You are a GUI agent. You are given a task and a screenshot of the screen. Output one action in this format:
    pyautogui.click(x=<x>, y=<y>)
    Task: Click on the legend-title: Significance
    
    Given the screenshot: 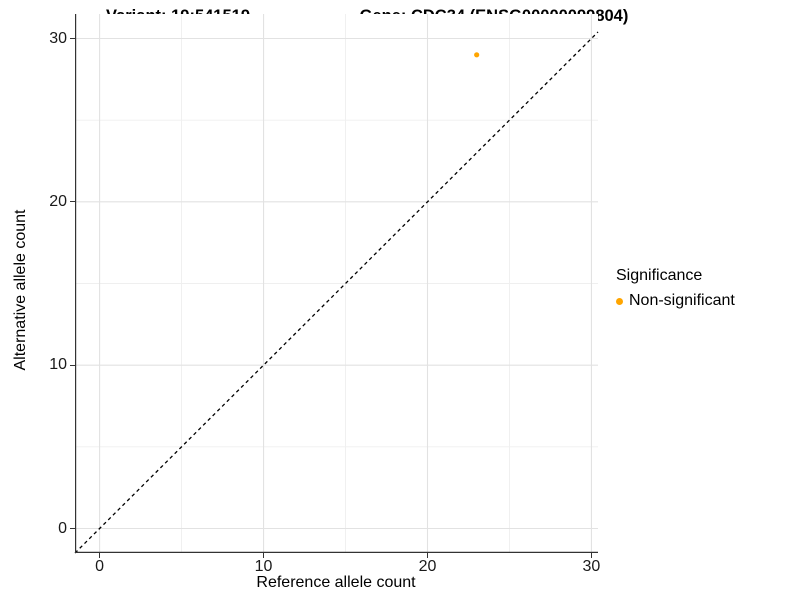 What is the action you would take?
    pyautogui.click(x=659, y=275)
    